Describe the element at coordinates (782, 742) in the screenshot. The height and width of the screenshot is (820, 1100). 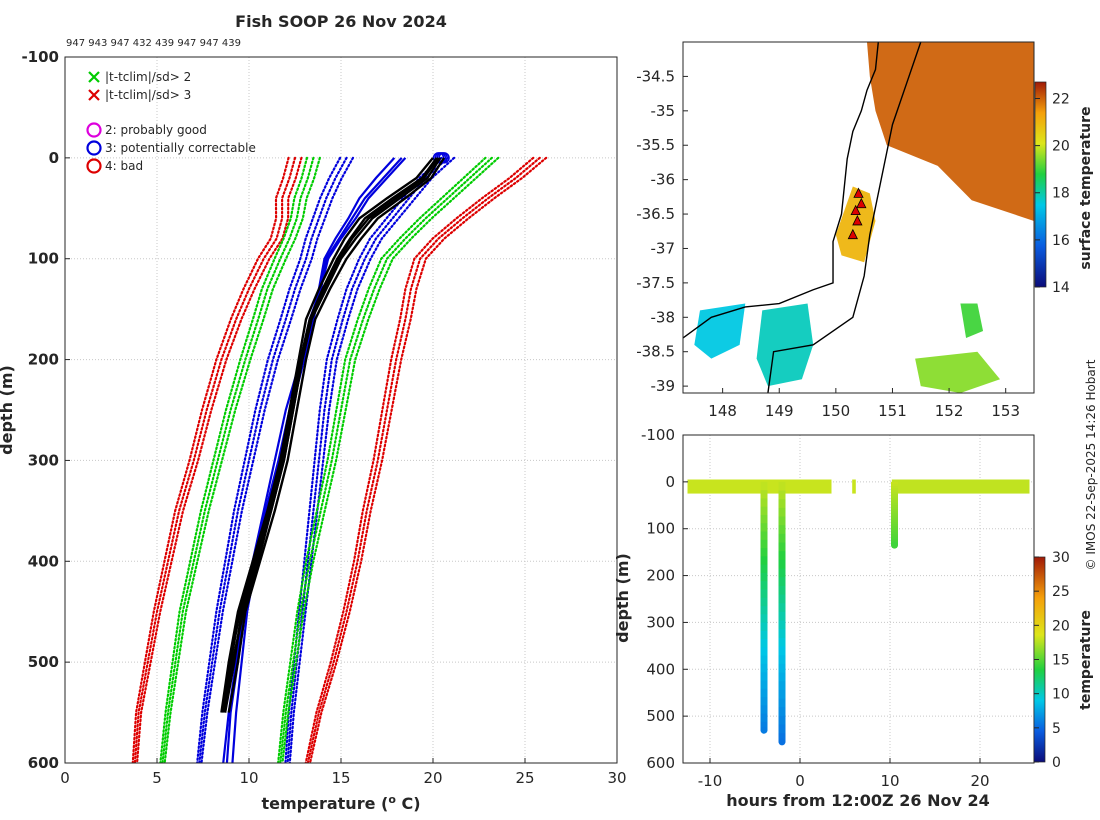
I see `cast-end` at that location.